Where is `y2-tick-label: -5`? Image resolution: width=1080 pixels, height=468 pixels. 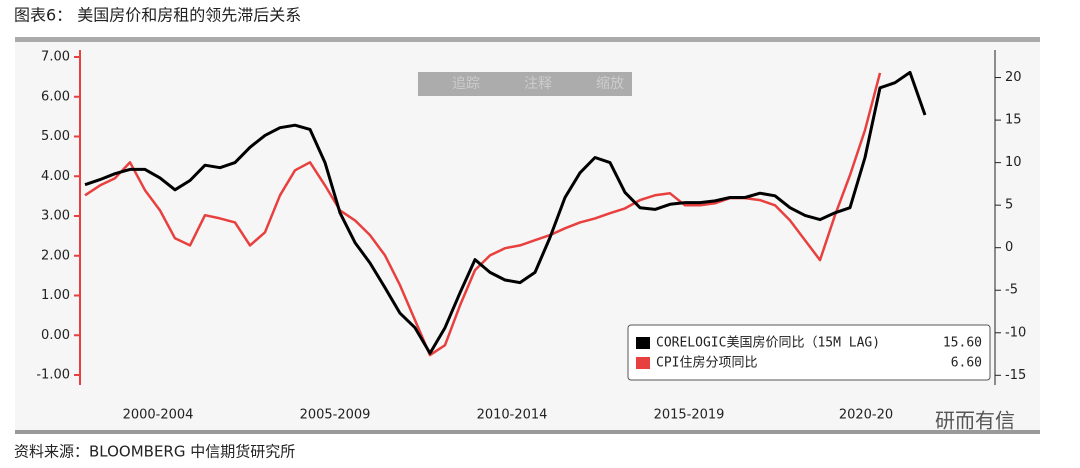 y2-tick-label: -5 is located at coordinates (1011, 290).